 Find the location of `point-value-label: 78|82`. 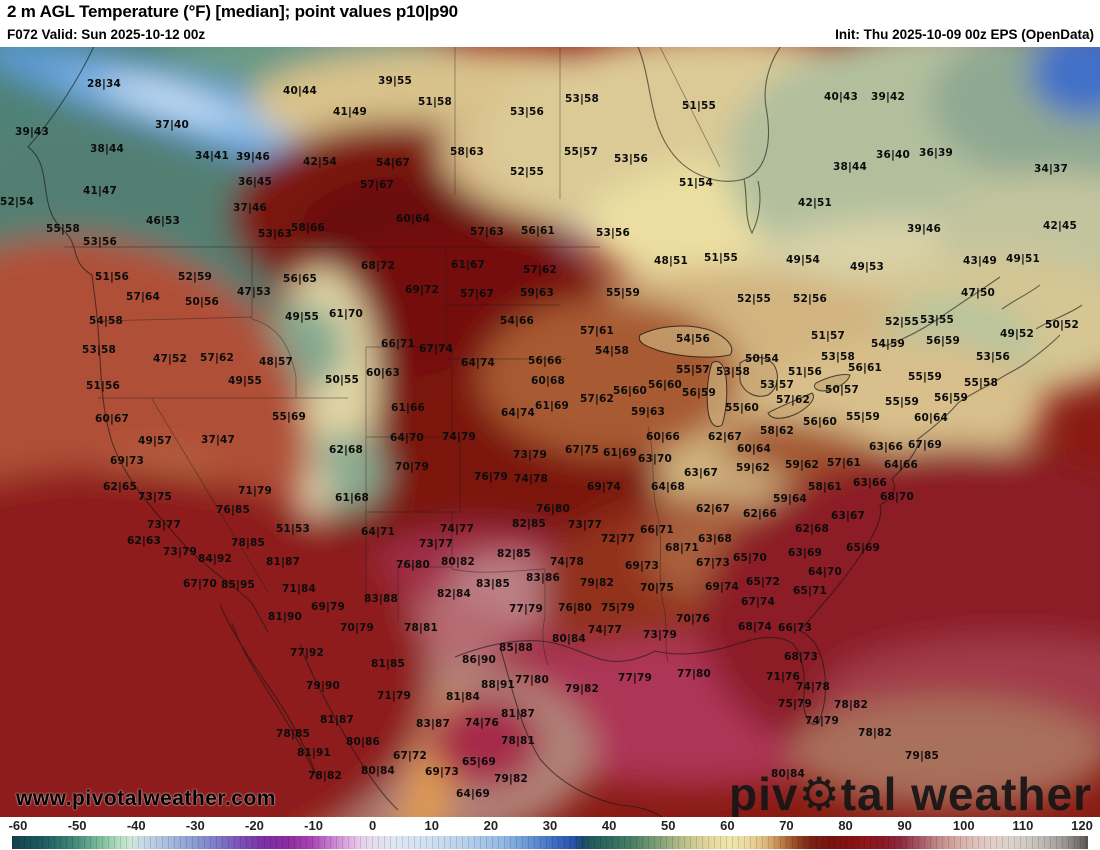

point-value-label: 78|82 is located at coordinates (851, 704).